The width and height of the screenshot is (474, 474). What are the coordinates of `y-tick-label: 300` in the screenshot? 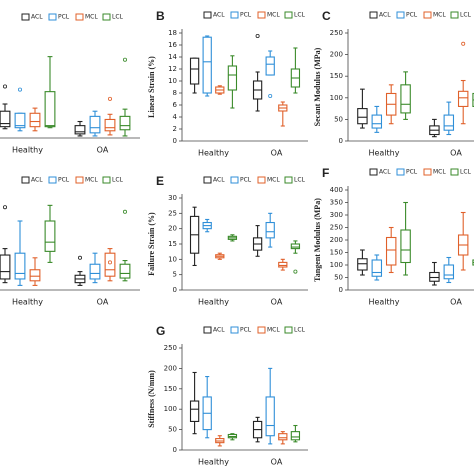 It's located at (336, 215).